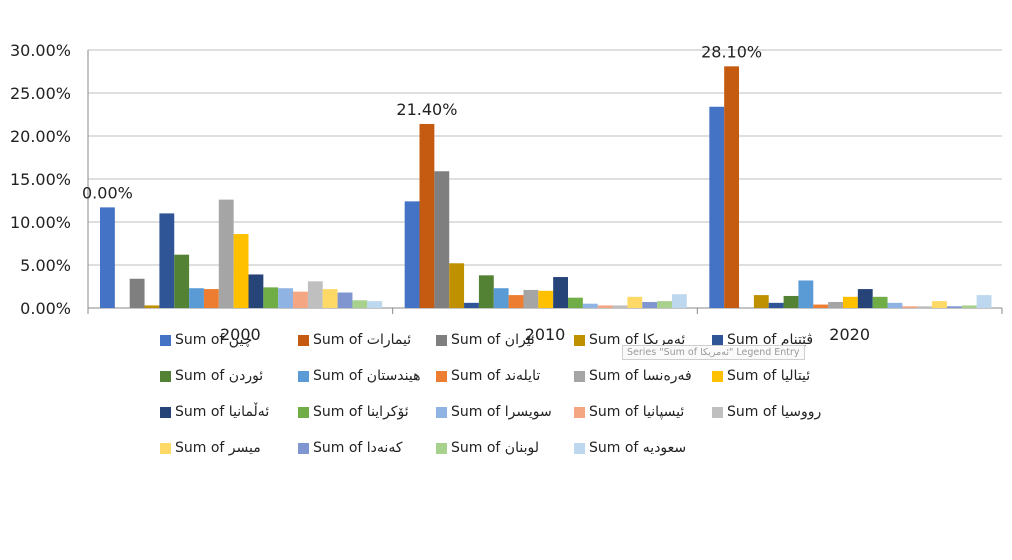  I want to click on legend-item: Sum of ئوردن, so click(229, 376).